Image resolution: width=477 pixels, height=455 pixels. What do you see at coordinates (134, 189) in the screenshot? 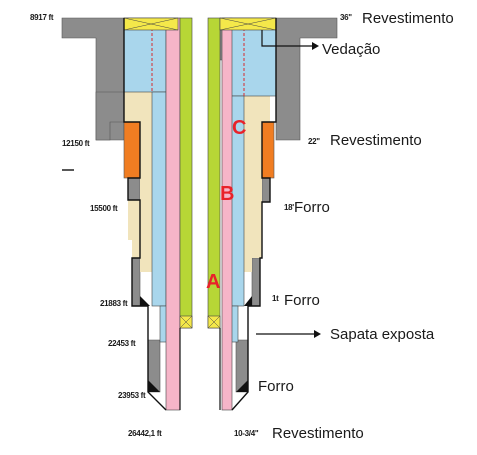
I see `formation-left-mid` at bounding box center [134, 189].